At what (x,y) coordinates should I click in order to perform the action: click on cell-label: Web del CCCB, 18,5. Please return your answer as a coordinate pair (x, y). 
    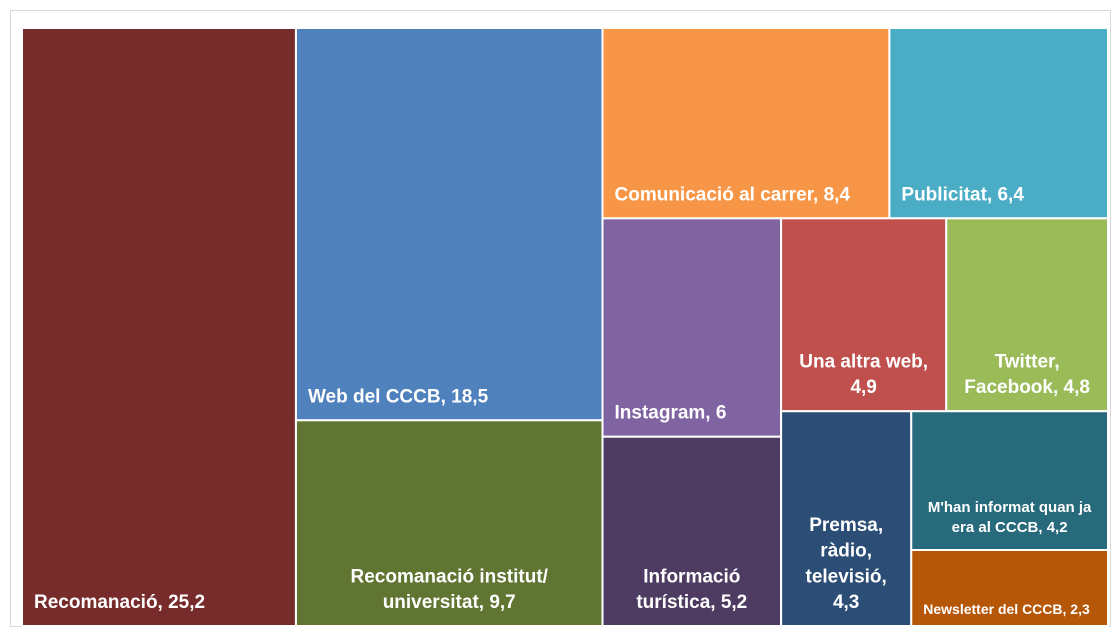
    Looking at the image, I should click on (398, 396).